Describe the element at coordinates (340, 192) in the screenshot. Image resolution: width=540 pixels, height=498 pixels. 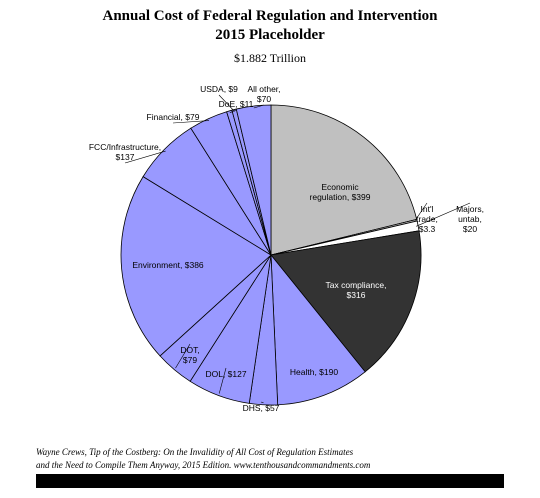
I see `slice-label-economic: Economic regulation, $399` at that location.